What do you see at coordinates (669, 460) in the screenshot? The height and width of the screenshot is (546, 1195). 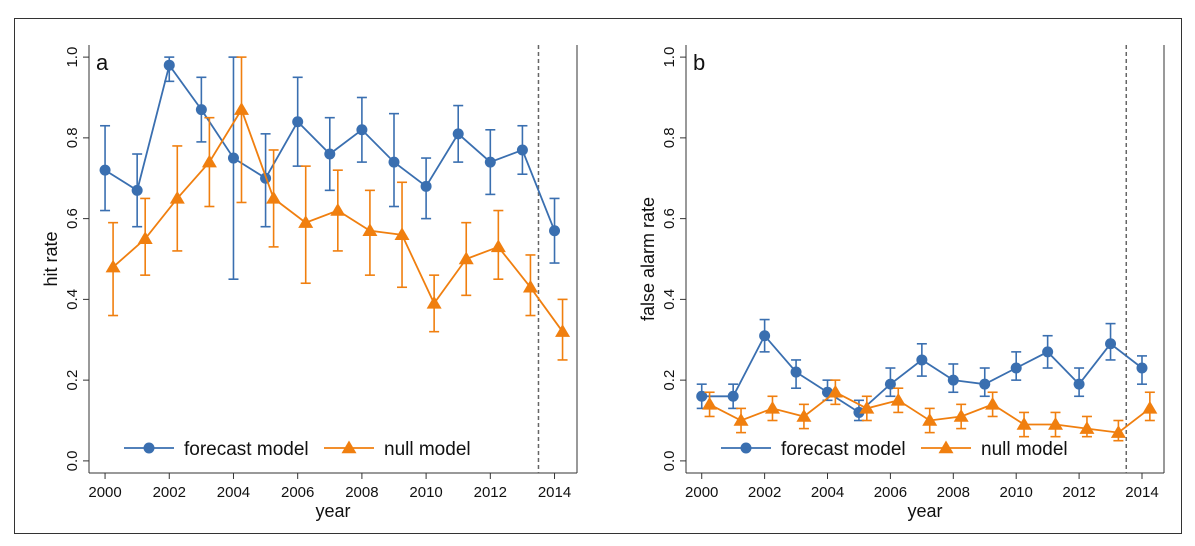 I see `y-tick-label: 0.0` at bounding box center [669, 460].